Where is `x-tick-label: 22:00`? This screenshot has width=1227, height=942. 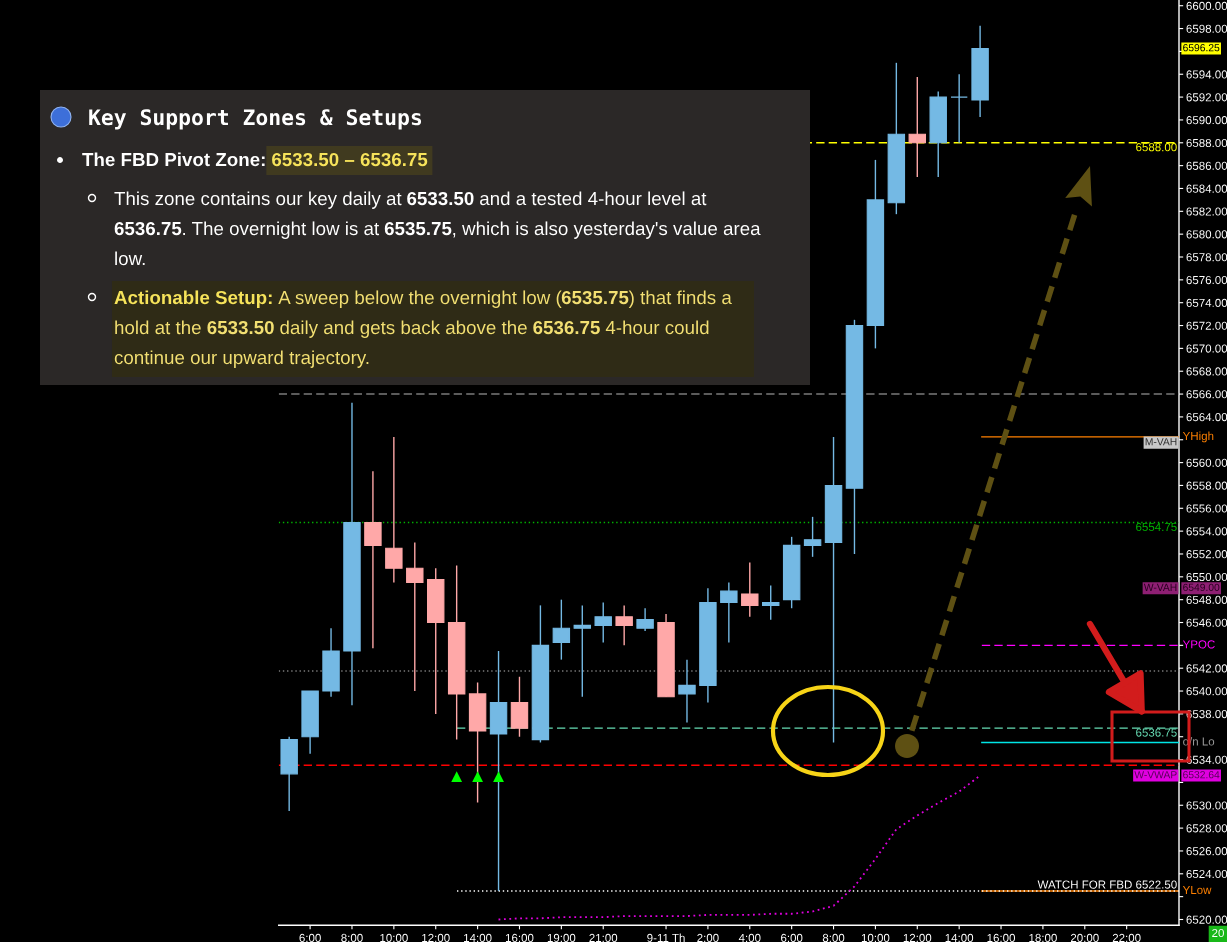
x-tick-label: 22:00 is located at coordinates (1126, 937).